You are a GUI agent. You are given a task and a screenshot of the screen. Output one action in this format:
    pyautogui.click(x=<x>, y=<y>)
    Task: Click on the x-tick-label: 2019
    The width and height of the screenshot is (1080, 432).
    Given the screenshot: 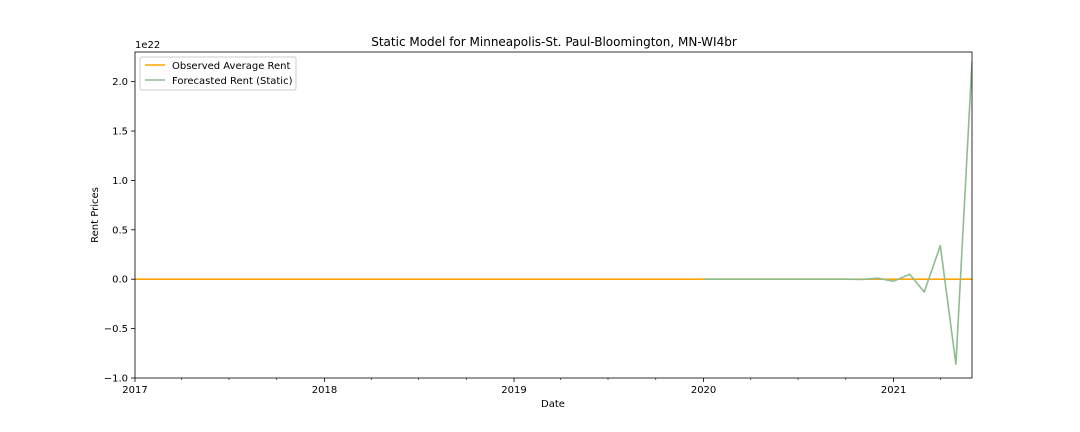 What is the action you would take?
    pyautogui.click(x=513, y=390)
    